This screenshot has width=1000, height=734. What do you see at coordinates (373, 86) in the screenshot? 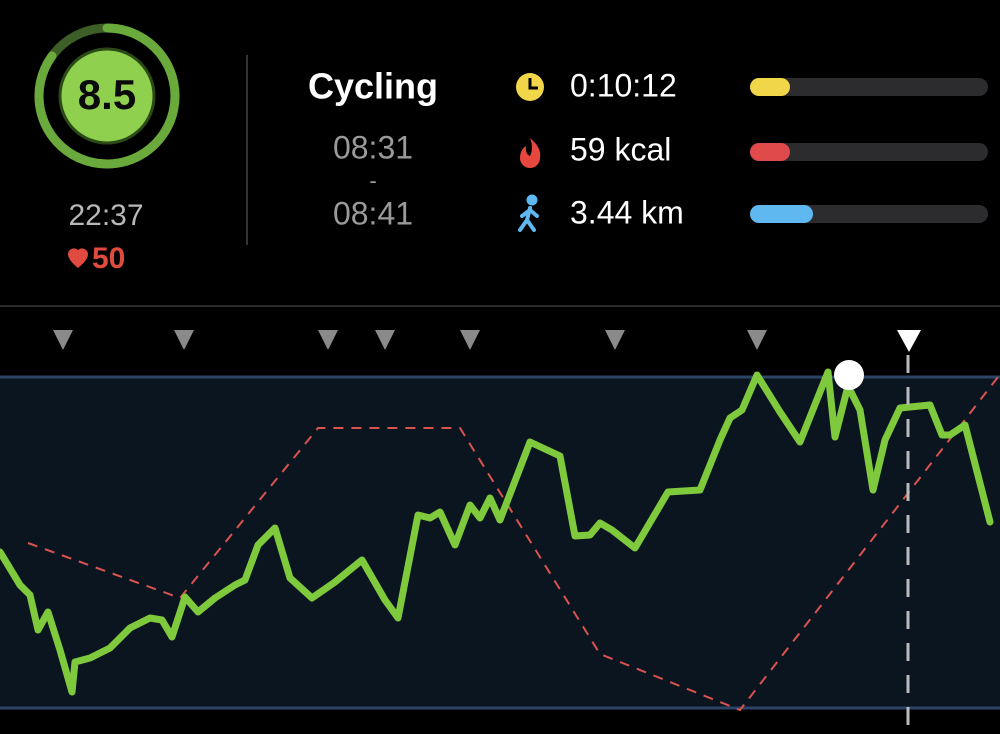
I see `activity-name: Cycling` at bounding box center [373, 86].